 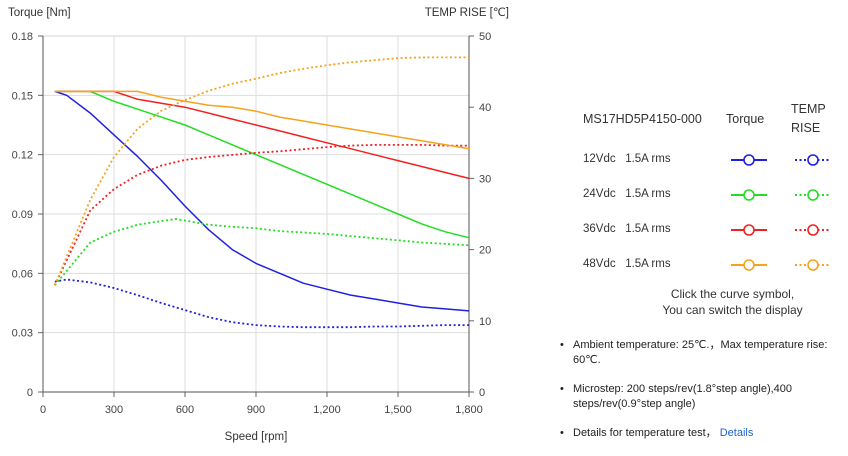 I want to click on y-right-tick-label: 30, so click(x=485, y=179).